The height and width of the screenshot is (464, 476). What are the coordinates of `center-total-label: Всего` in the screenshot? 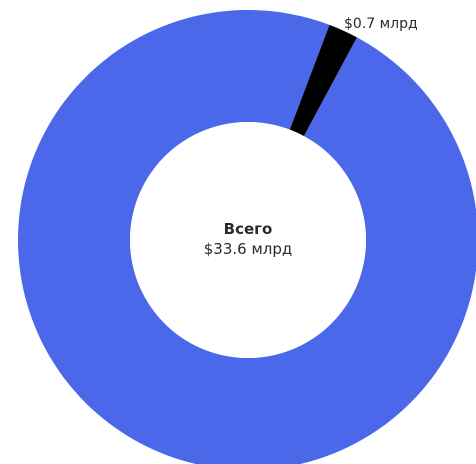 It's located at (248, 229).